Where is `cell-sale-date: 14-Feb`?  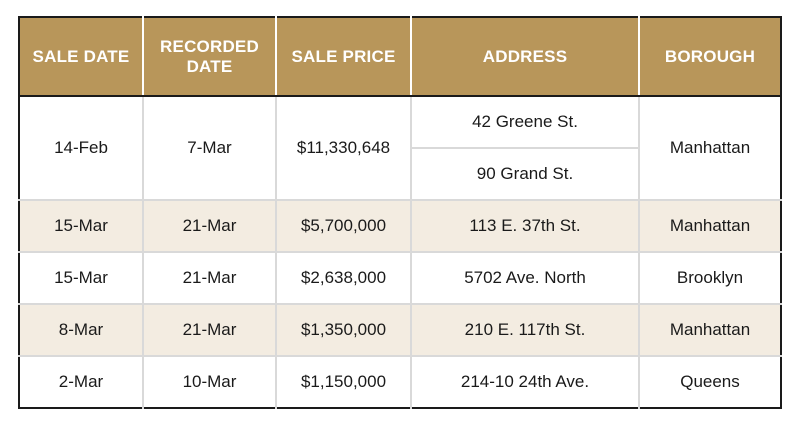
cell-sale-date: 14-Feb is located at coordinates (81, 148).